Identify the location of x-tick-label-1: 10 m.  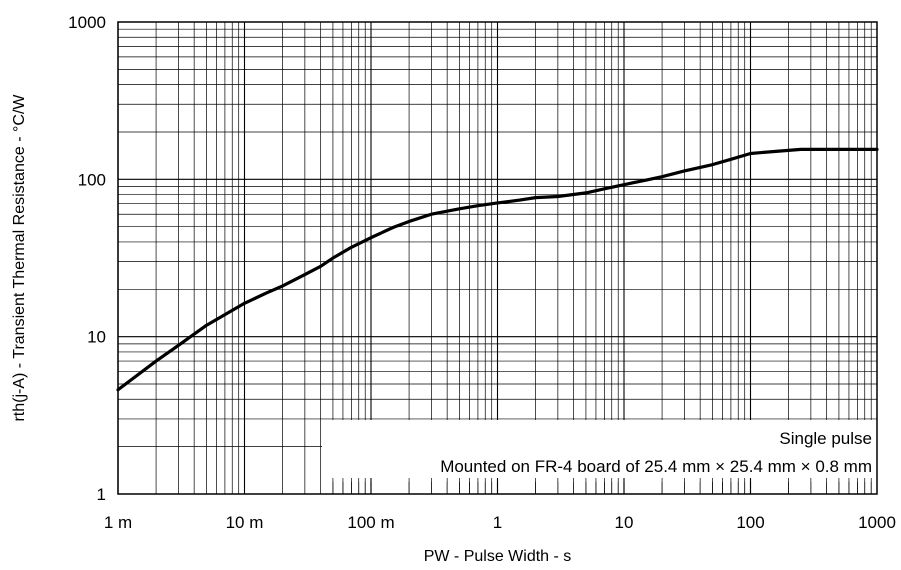
(245, 522).